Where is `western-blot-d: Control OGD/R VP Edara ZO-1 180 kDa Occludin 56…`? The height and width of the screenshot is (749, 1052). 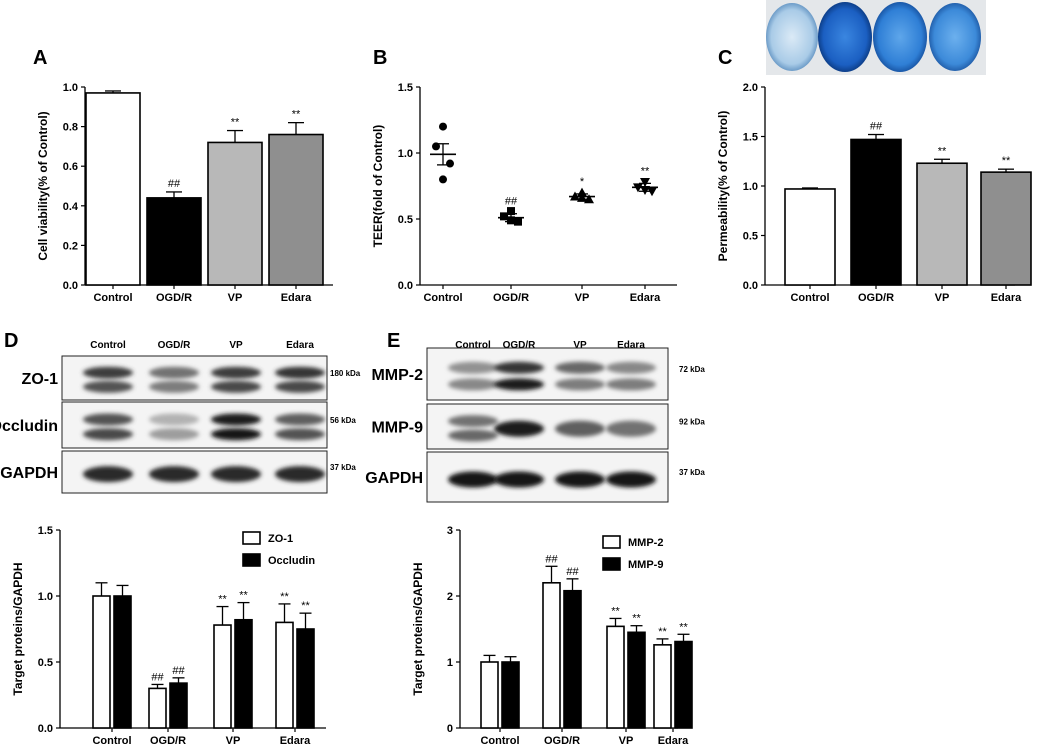 western-blot-d: Control OGD/R VP Edara ZO-1 180 kDa Occludin 56… is located at coordinates (180, 417).